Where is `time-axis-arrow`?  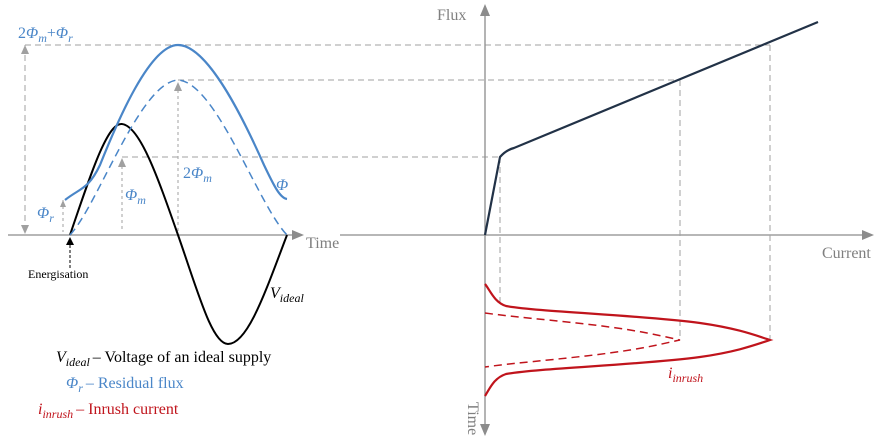 time-axis-arrow is located at coordinates (485, 430).